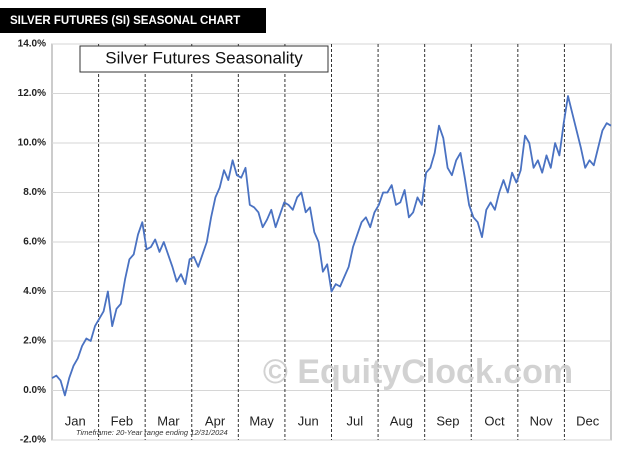  I want to click on x-tick-label: May, so click(261, 420).